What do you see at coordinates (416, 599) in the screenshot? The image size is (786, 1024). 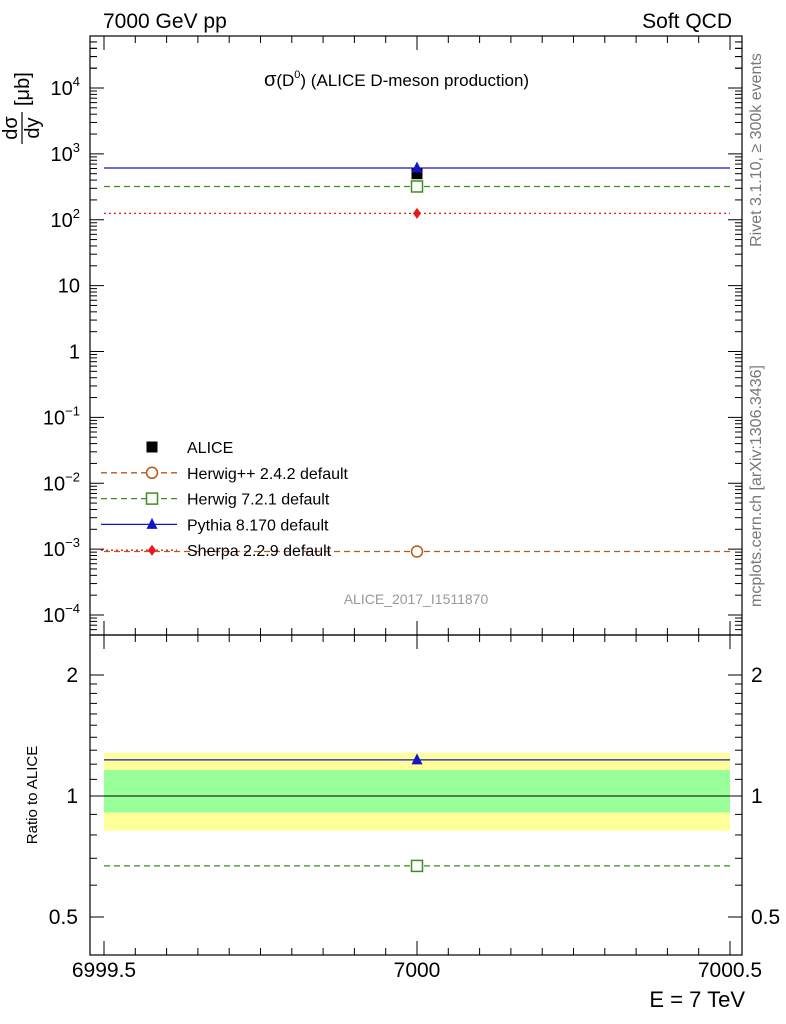 I see `analysis-id: ALICE_2017_I1511870` at bounding box center [416, 599].